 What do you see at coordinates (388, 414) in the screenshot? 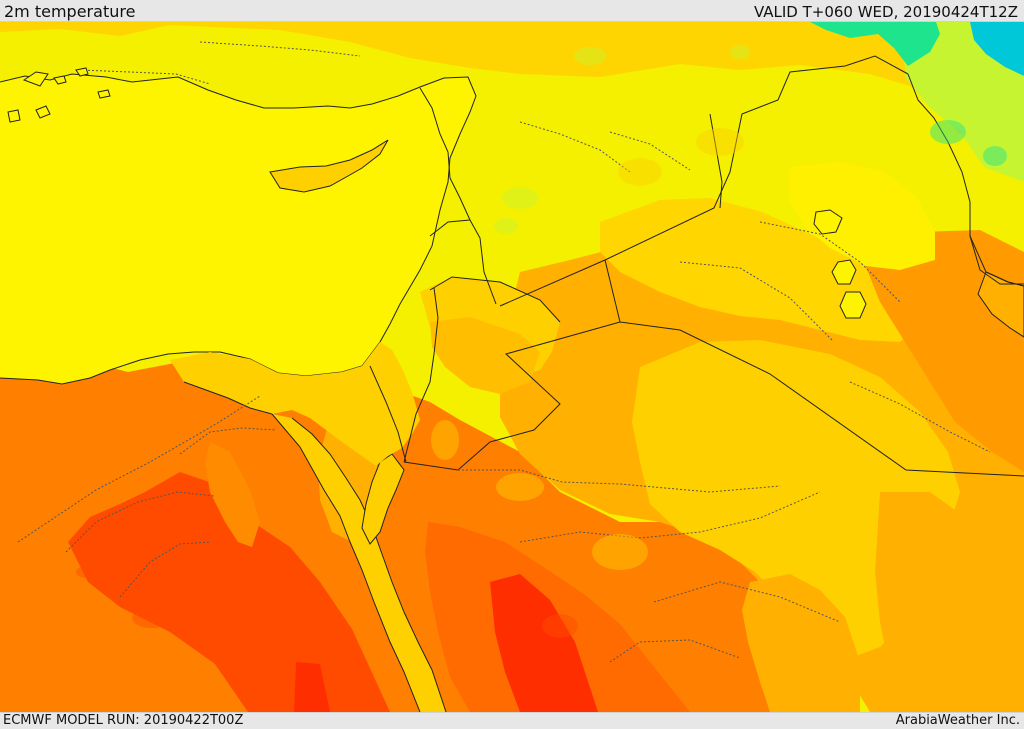
I see `egypt-israel-border` at bounding box center [388, 414].